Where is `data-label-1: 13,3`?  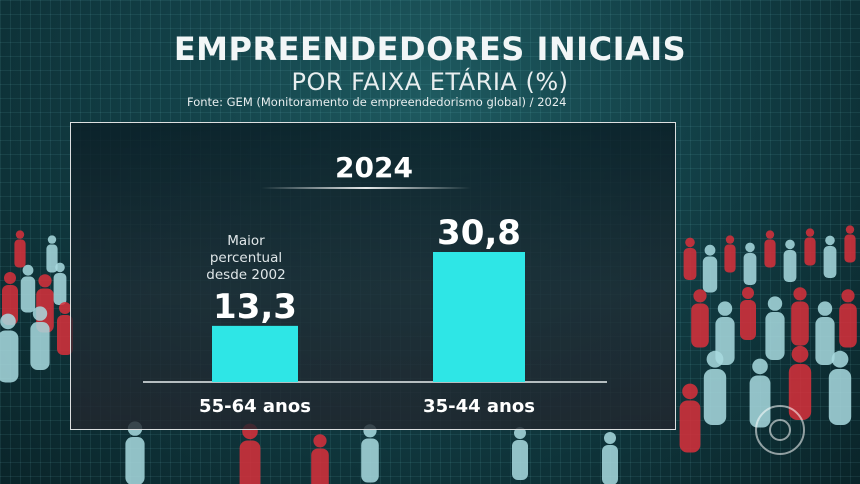 data-label-1: 13,3 is located at coordinates (255, 307).